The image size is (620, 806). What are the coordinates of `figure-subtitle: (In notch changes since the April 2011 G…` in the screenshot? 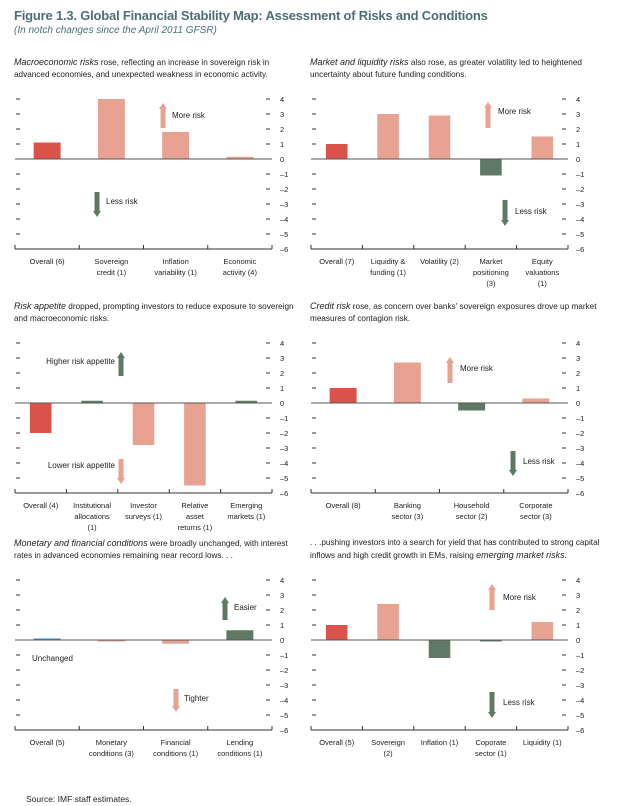 It's located at (115, 30).